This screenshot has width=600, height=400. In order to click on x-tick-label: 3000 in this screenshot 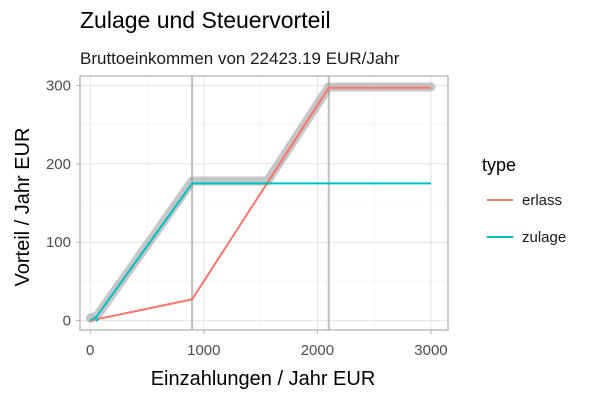, I will do `click(430, 350)`.